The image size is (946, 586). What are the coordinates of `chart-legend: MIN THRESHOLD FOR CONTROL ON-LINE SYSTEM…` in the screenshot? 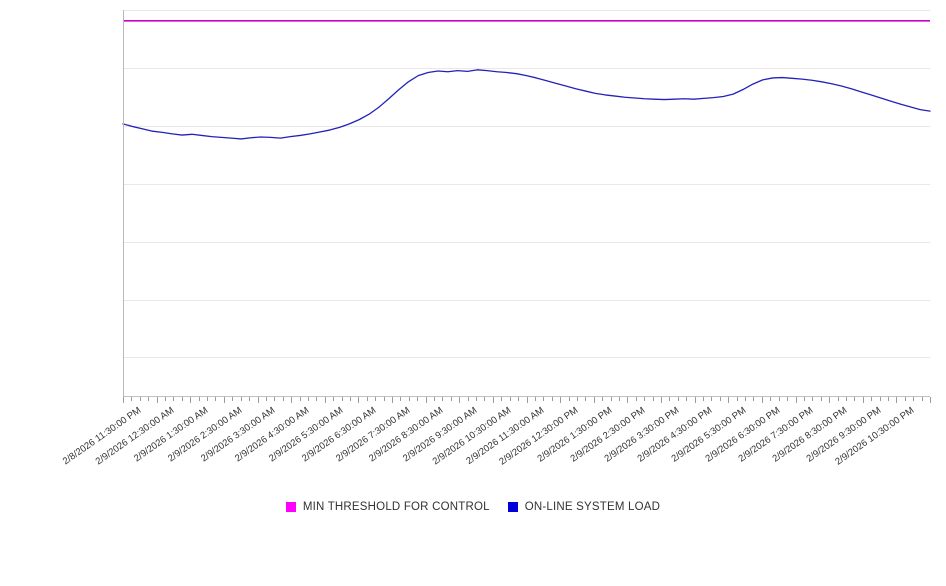 It's located at (473, 507).